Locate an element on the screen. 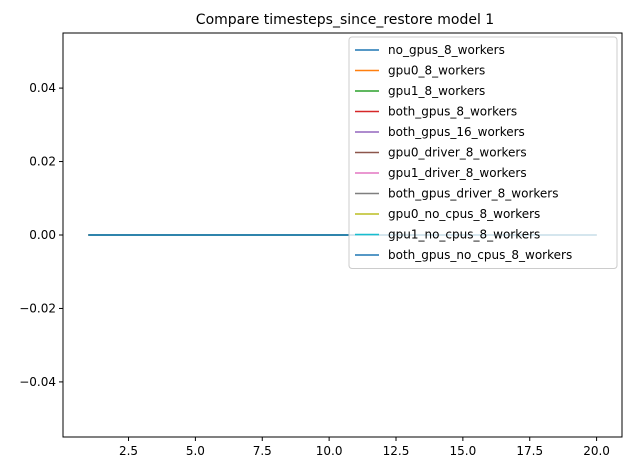 This screenshot has width=630, height=470. y-tick-label: −0.04 is located at coordinates (37, 382).